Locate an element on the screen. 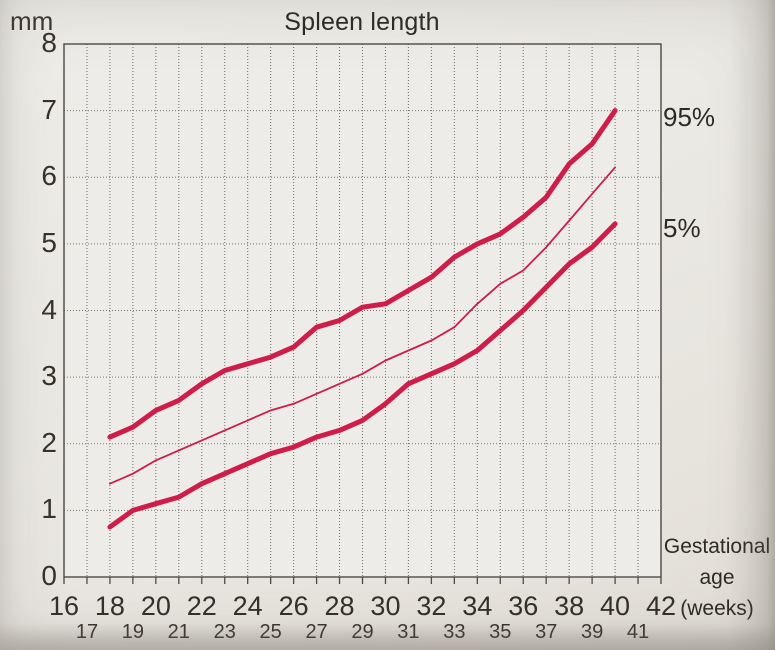 The height and width of the screenshot is (650, 775). y-tick-label-2: 2 is located at coordinates (49, 442).